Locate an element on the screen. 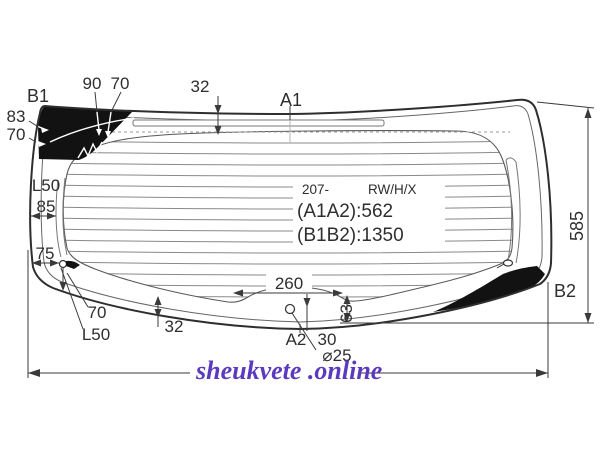 Image resolution: width=600 pixels, height=450 pixels. dim260-backdrop is located at coordinates (289, 283).